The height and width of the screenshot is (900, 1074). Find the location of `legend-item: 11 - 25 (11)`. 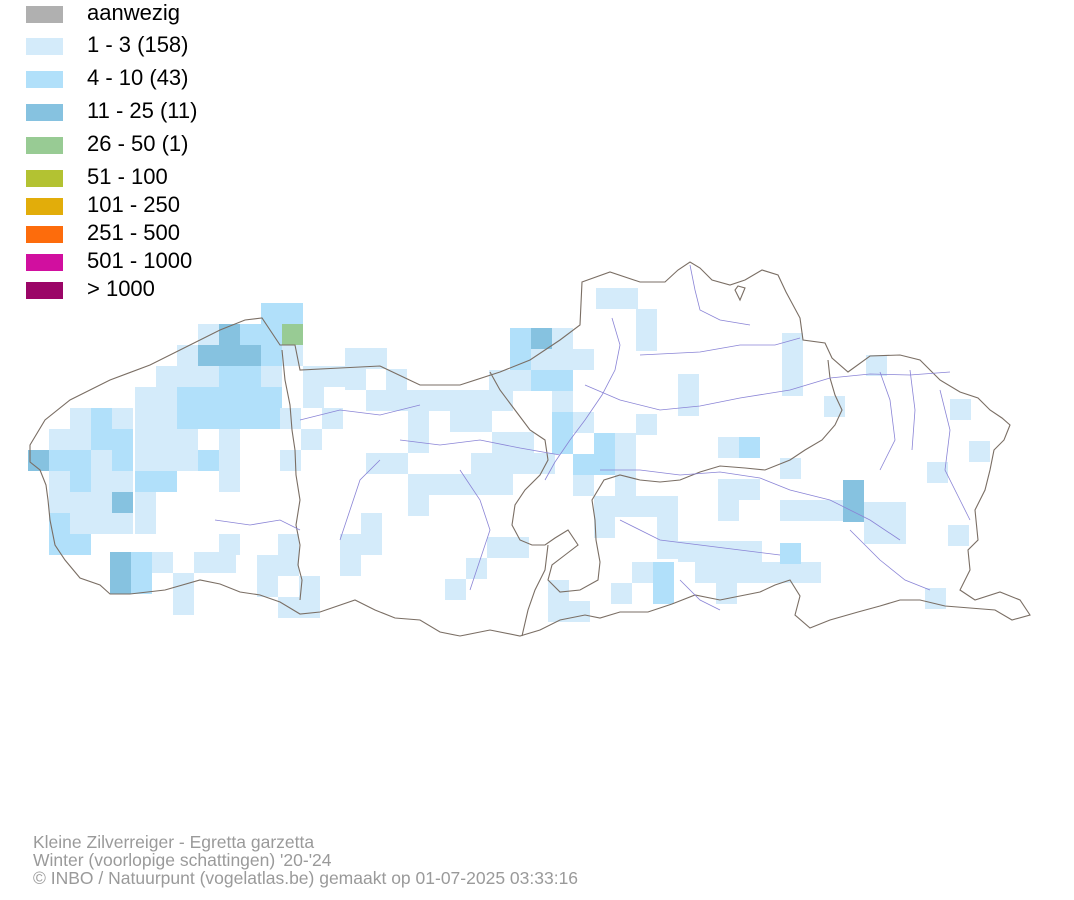

legend-item: 11 - 25 (11) is located at coordinates (156, 111).